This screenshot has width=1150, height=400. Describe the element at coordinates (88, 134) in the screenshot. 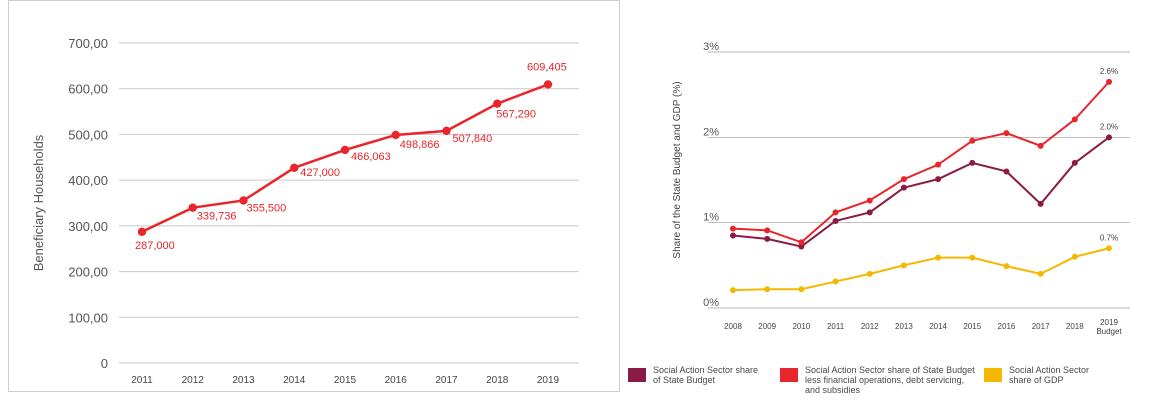

I see `chart1-ytick-label: 500,00` at that location.